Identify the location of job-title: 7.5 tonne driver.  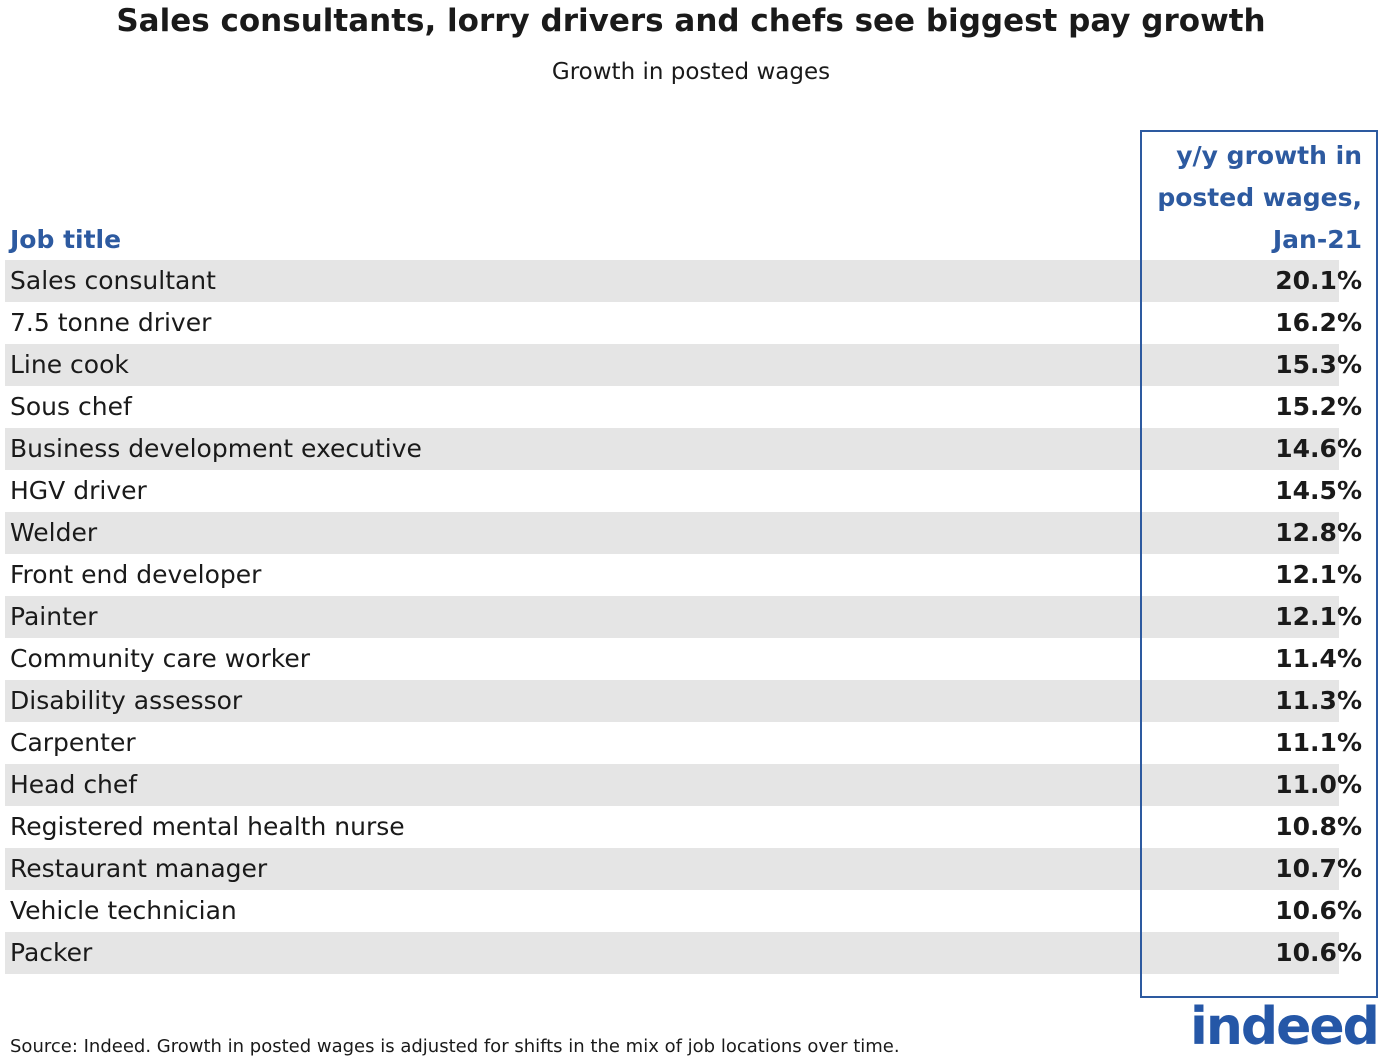
(111, 322).